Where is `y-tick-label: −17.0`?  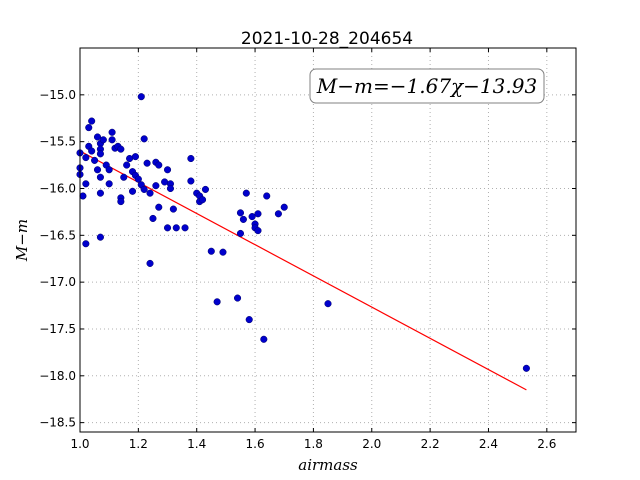
y-tick-label: −17.0 is located at coordinates (57, 282).